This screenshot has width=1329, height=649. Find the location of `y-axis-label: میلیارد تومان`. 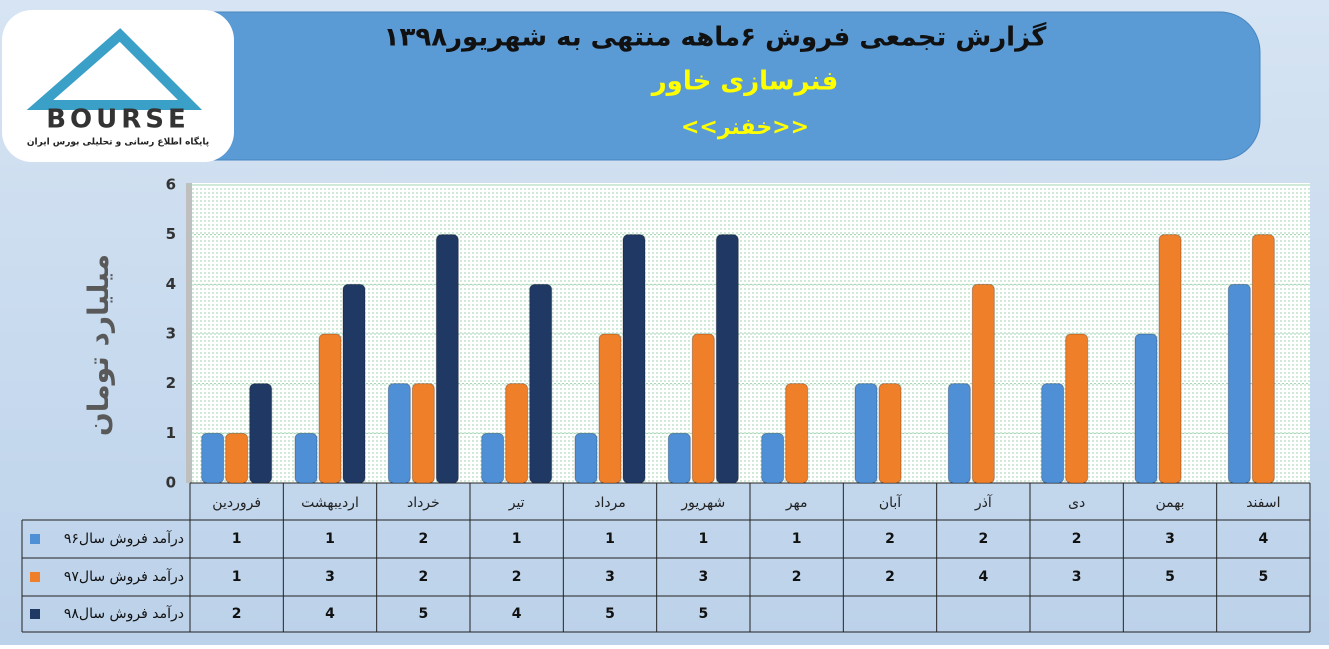

y-axis-label: میلیارد تومان is located at coordinates (98, 345).